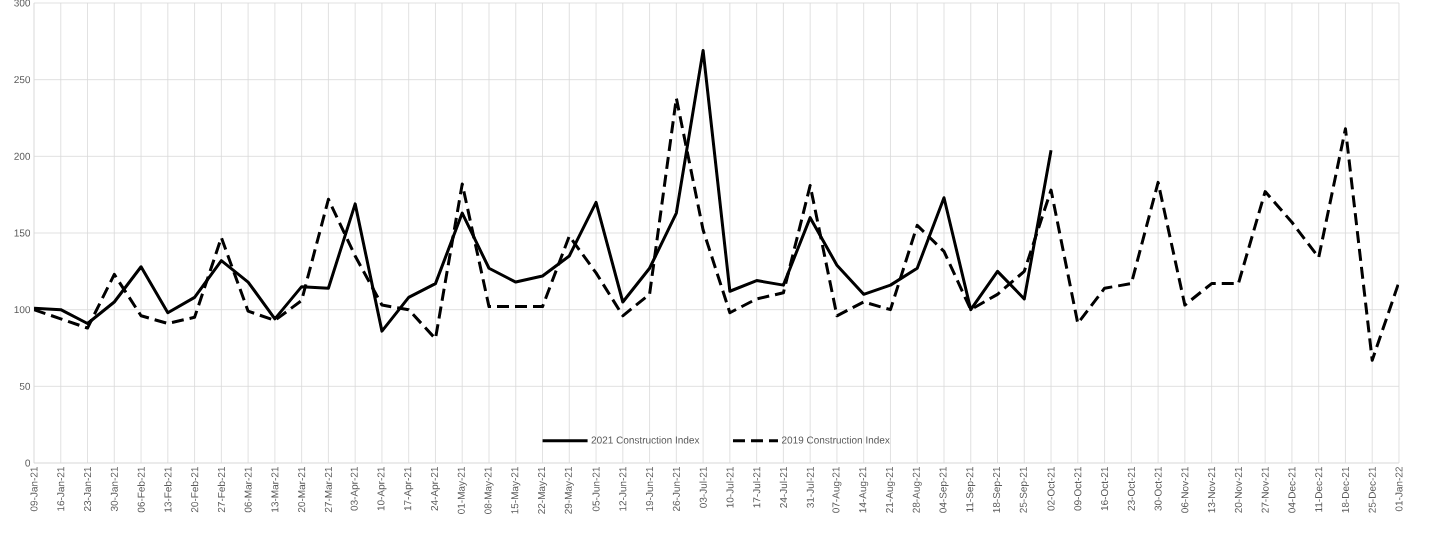  Describe the element at coordinates (645, 440) in the screenshot. I see `legend-label: 2021 Construction Index` at that location.